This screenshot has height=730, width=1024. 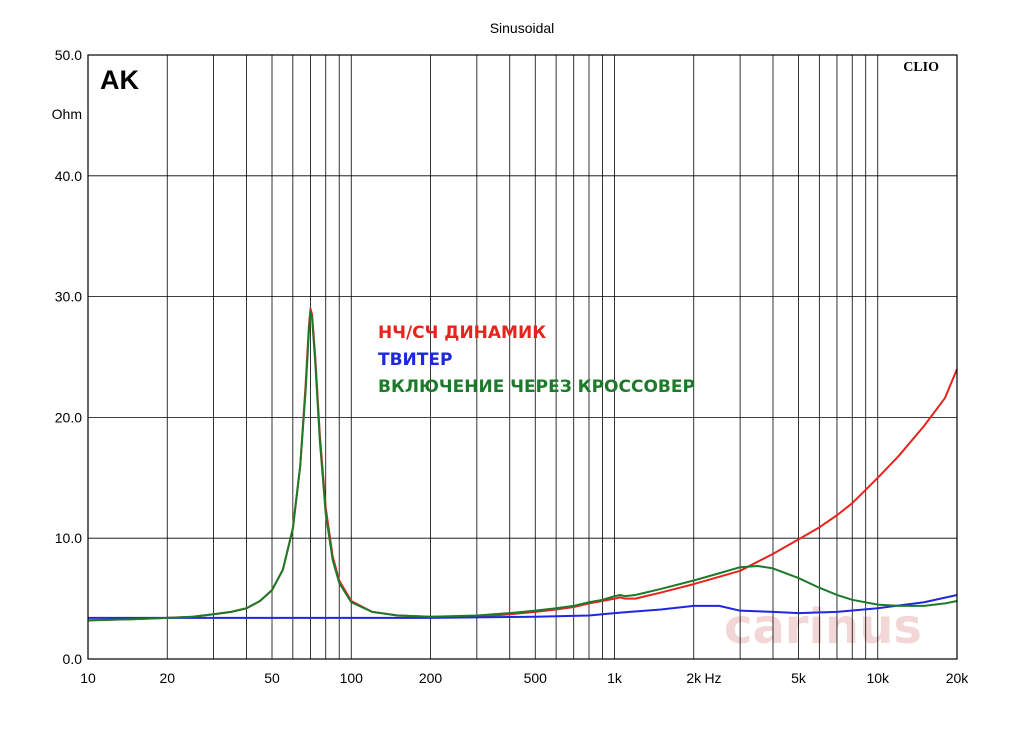 What do you see at coordinates (352, 678) in the screenshot?
I see `x-tick-label: 100` at bounding box center [352, 678].